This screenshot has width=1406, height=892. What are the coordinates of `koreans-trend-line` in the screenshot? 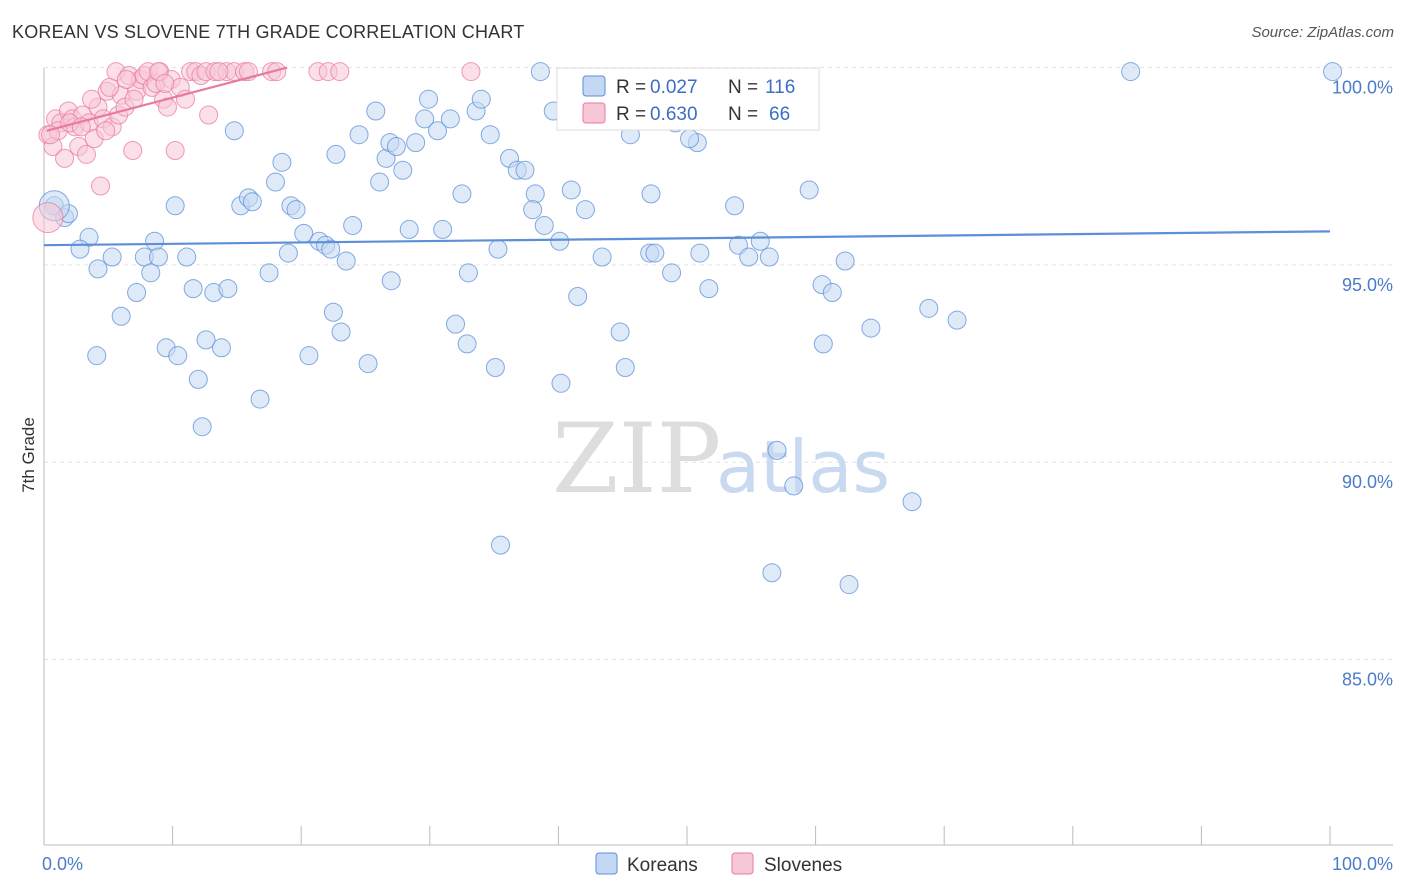 It's located at (687, 238).